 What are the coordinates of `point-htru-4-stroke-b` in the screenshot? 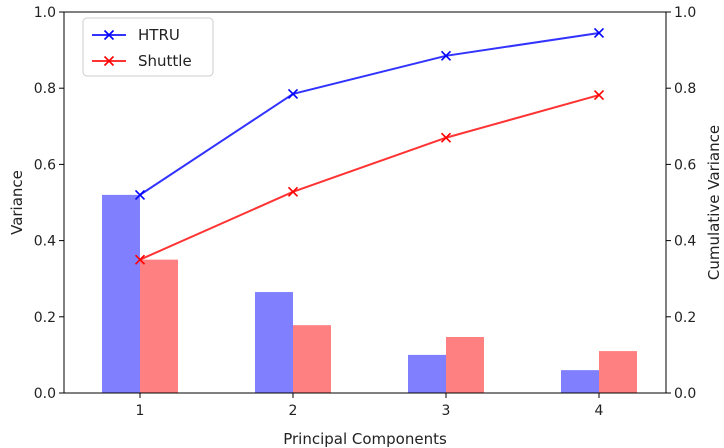 It's located at (599, 33).